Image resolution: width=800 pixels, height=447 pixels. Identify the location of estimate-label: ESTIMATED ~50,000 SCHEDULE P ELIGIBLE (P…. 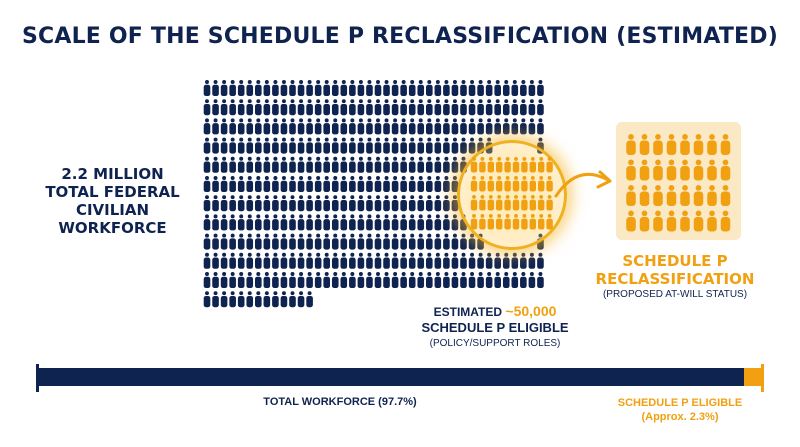
(495, 327).